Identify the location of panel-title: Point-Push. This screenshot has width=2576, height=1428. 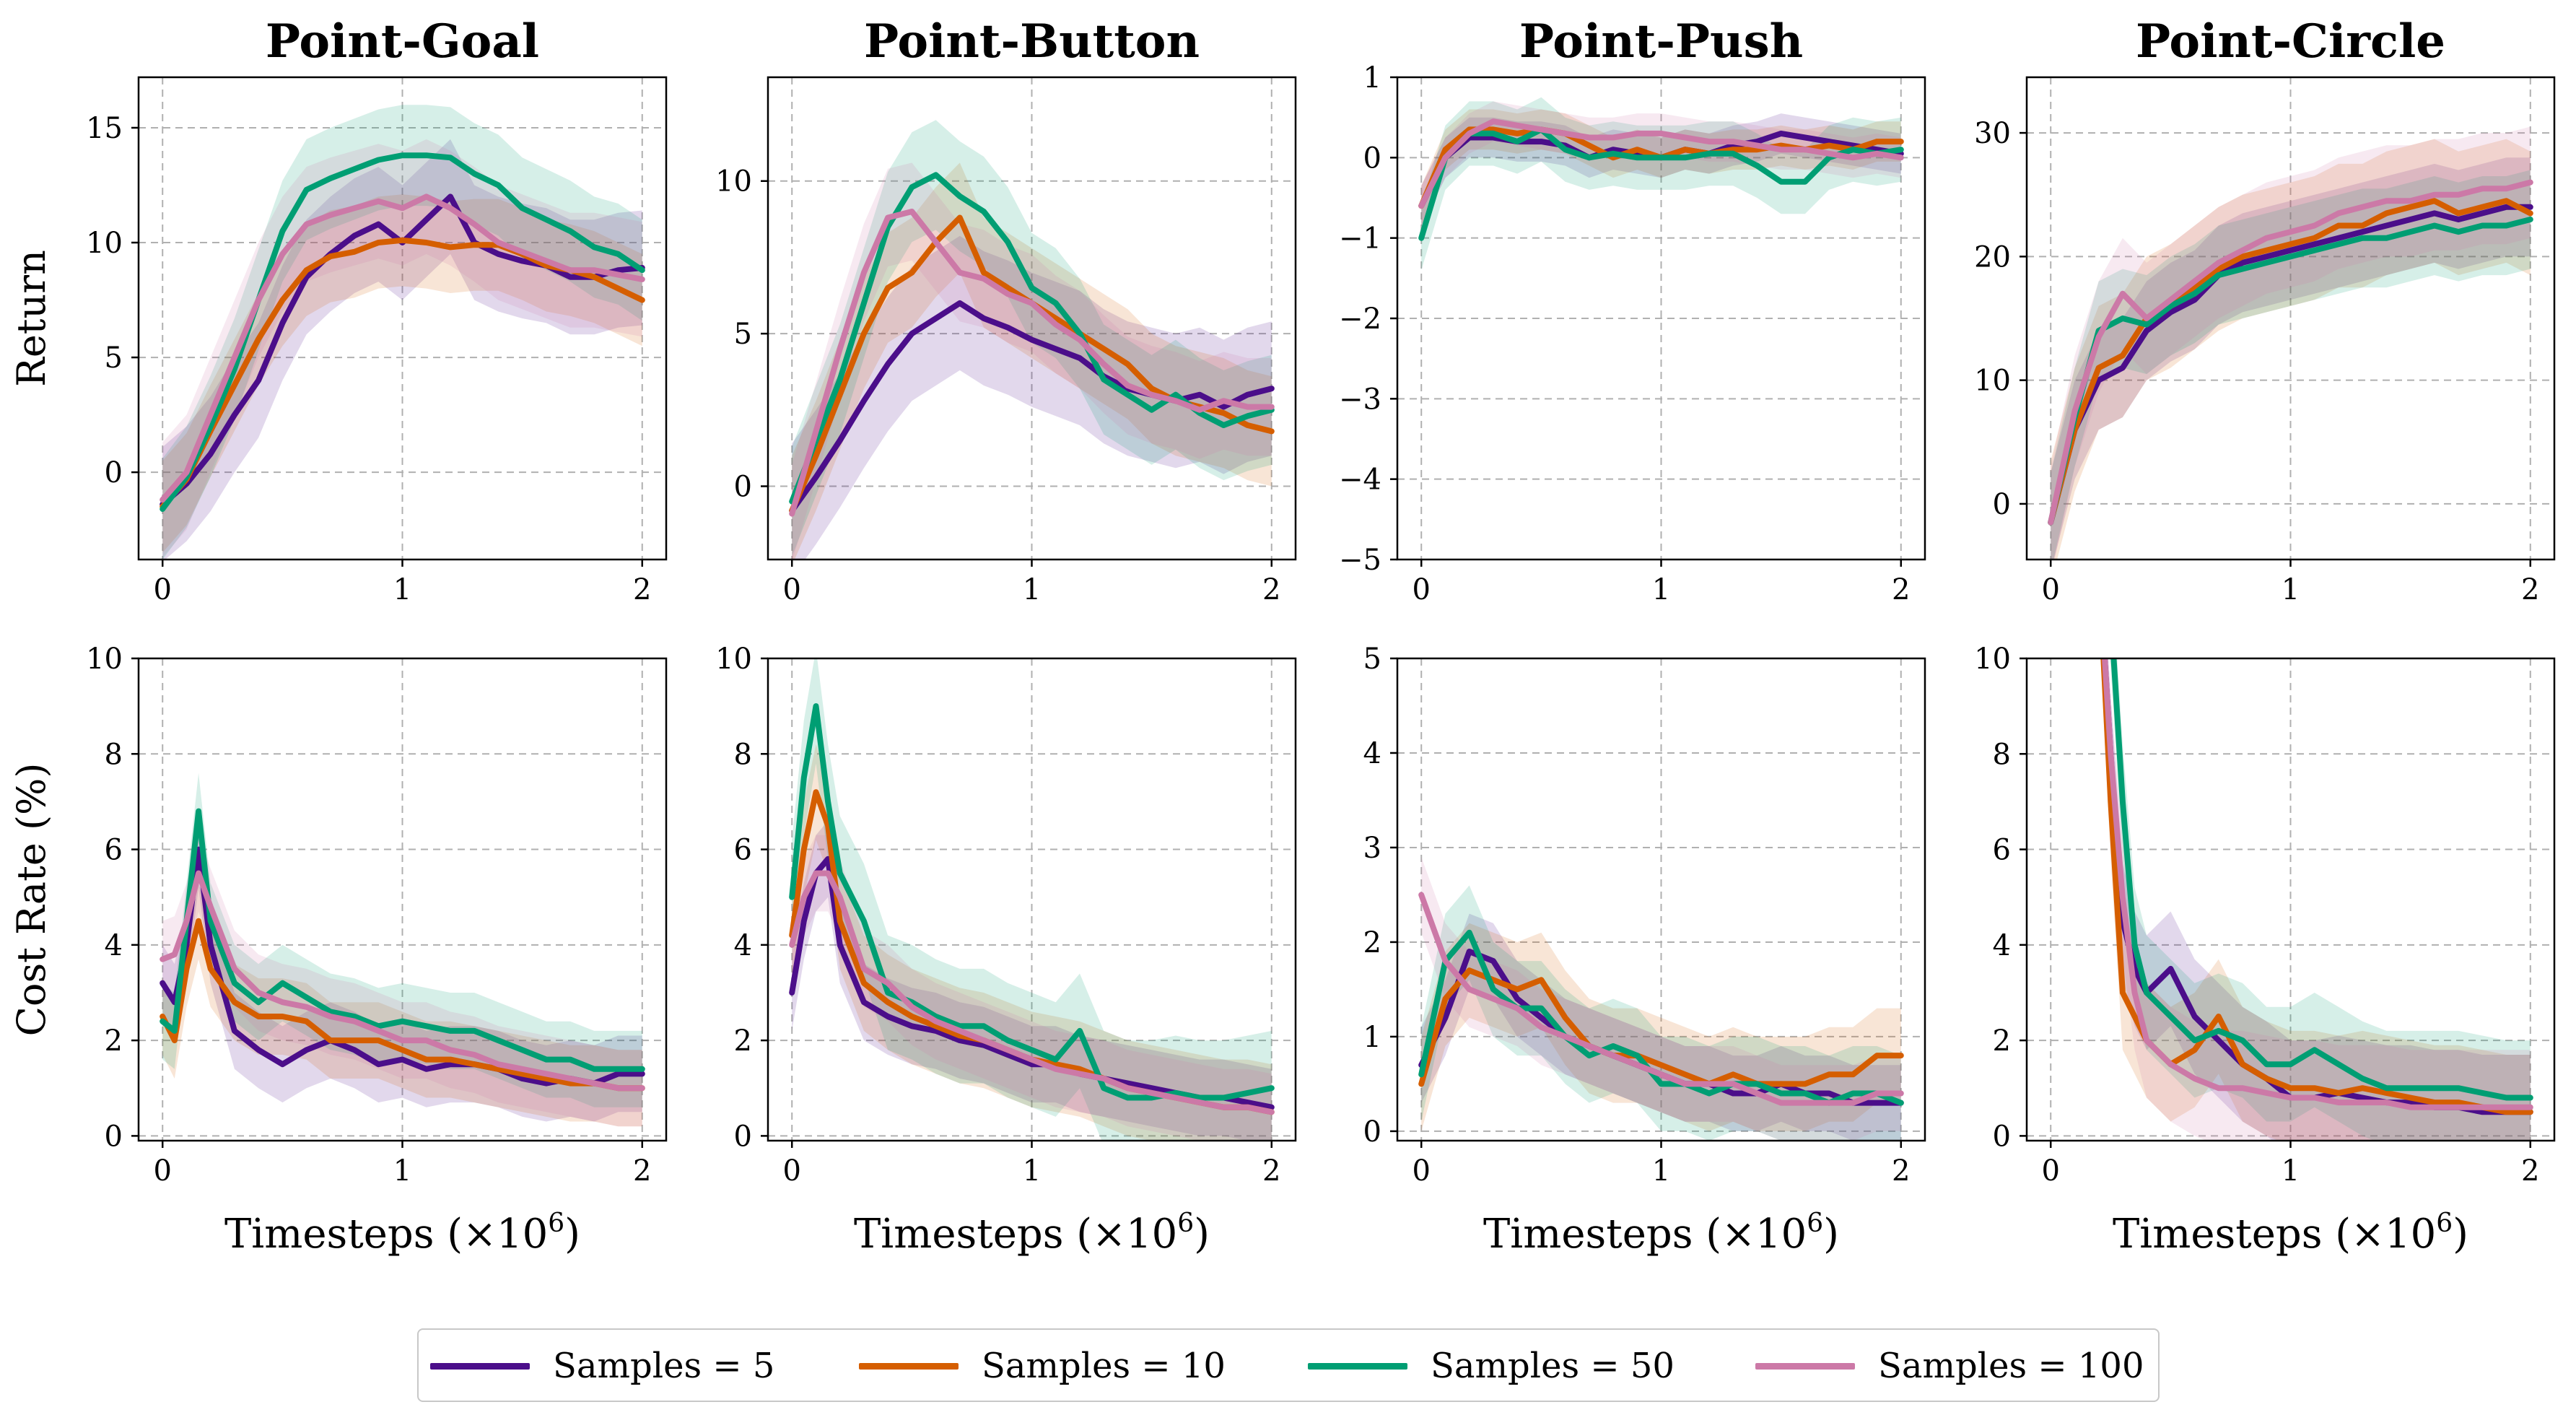
(1661, 41).